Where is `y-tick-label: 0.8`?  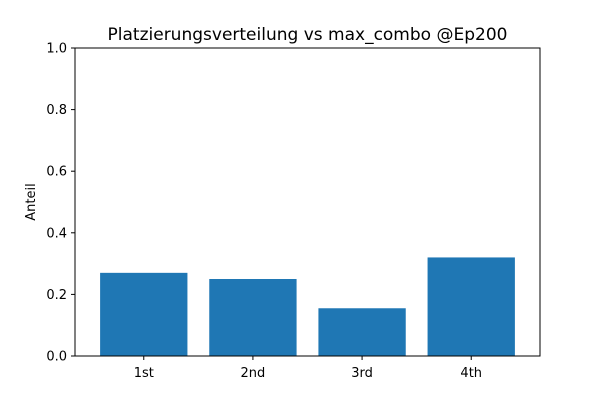 y-tick-label: 0.8 is located at coordinates (56, 110).